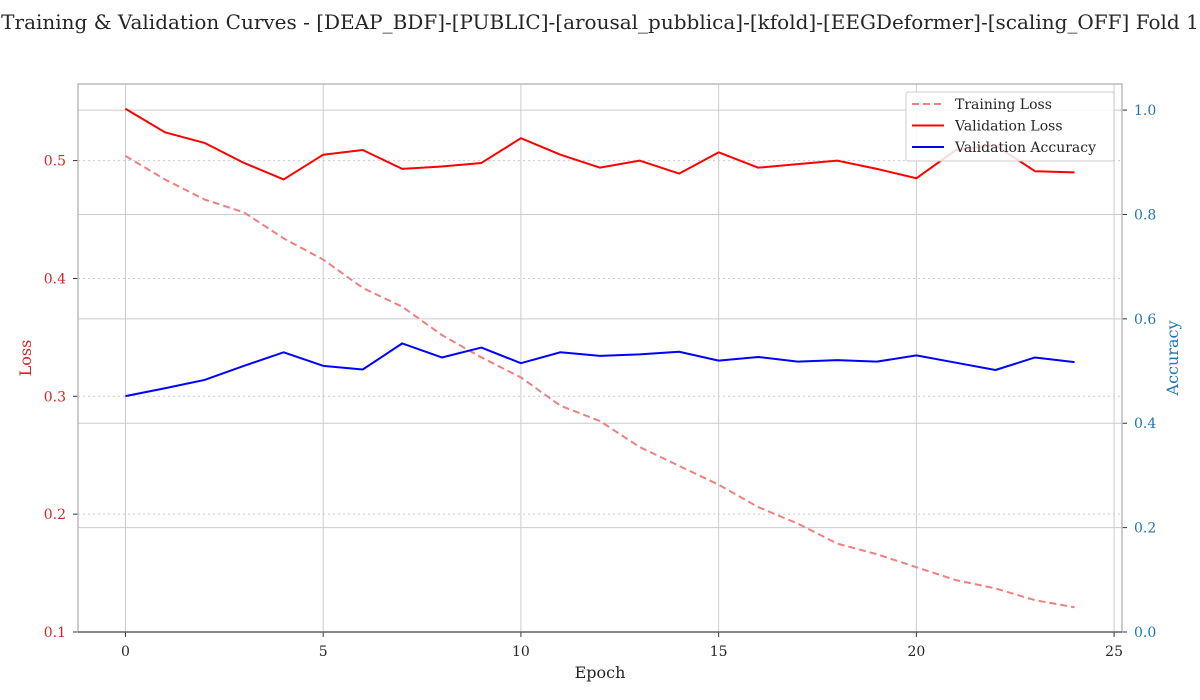  Describe the element at coordinates (521, 652) in the screenshot. I see `x-tick-label: 10` at that location.